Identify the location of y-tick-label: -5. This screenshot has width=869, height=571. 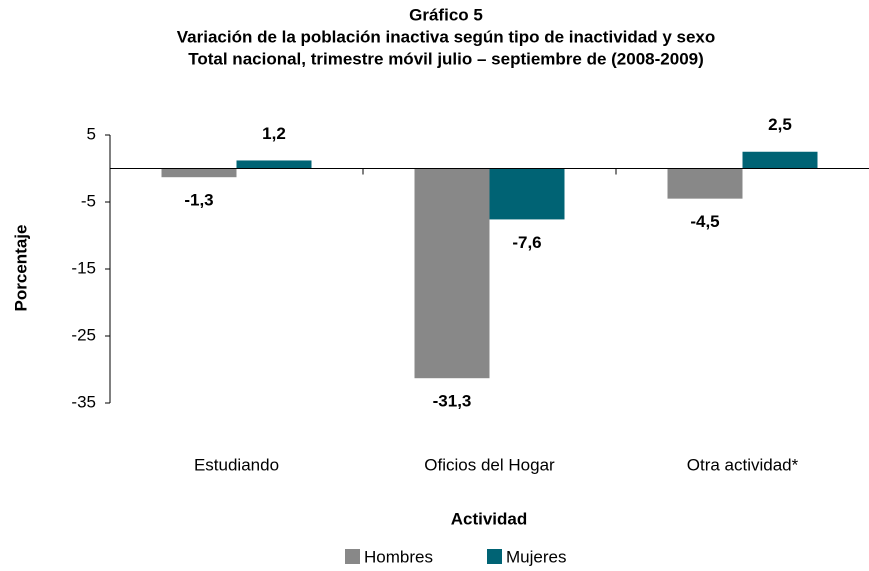
(88, 200).